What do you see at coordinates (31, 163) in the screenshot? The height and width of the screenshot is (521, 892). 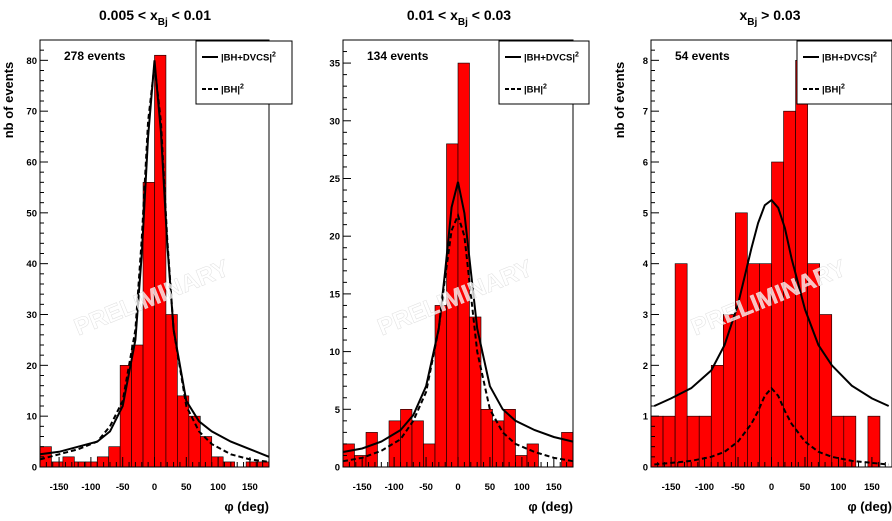 I see `y-tick-label: 60` at bounding box center [31, 163].